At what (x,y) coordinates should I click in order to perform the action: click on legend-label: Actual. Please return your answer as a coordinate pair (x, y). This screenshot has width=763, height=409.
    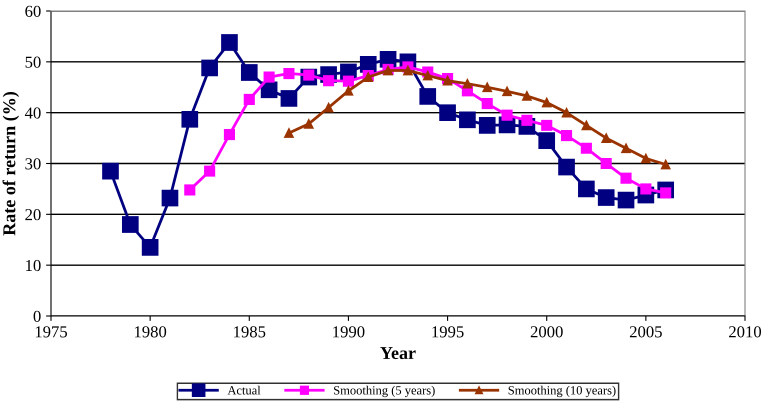
    Looking at the image, I should click on (244, 390).